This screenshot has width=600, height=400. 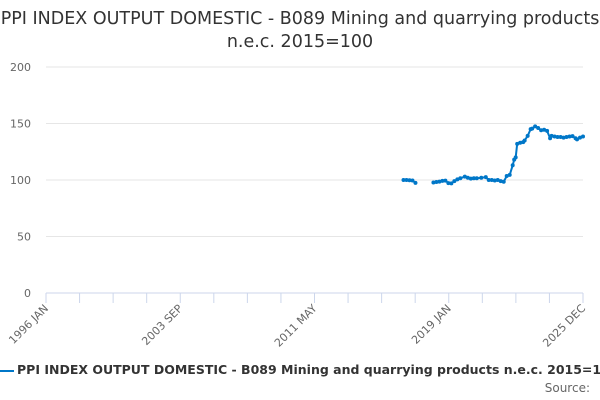 I want to click on y-tick-label: 150, so click(x=20, y=124).